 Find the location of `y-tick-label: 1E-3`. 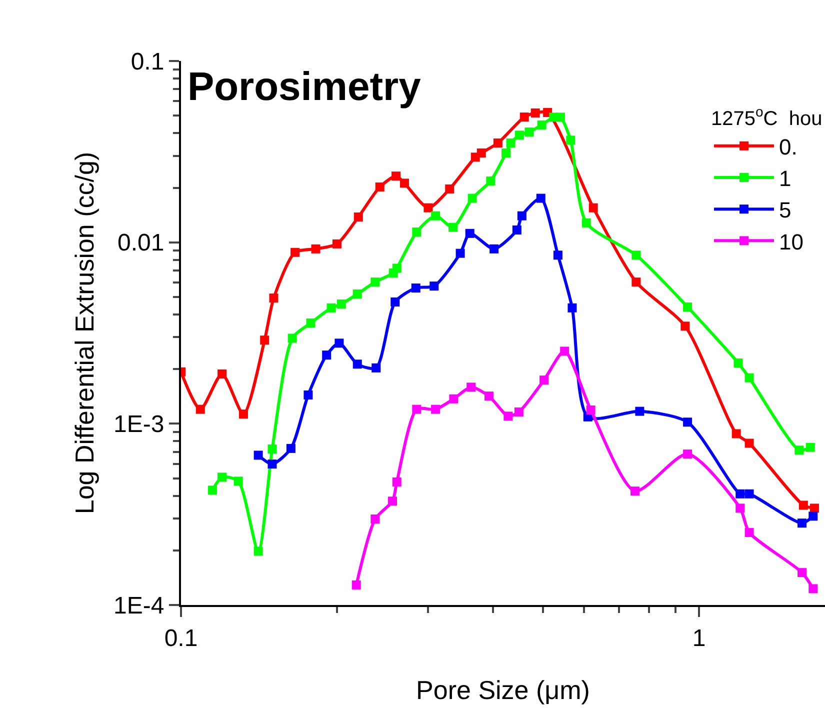

y-tick-label: 1E-3 is located at coordinates (138, 424).